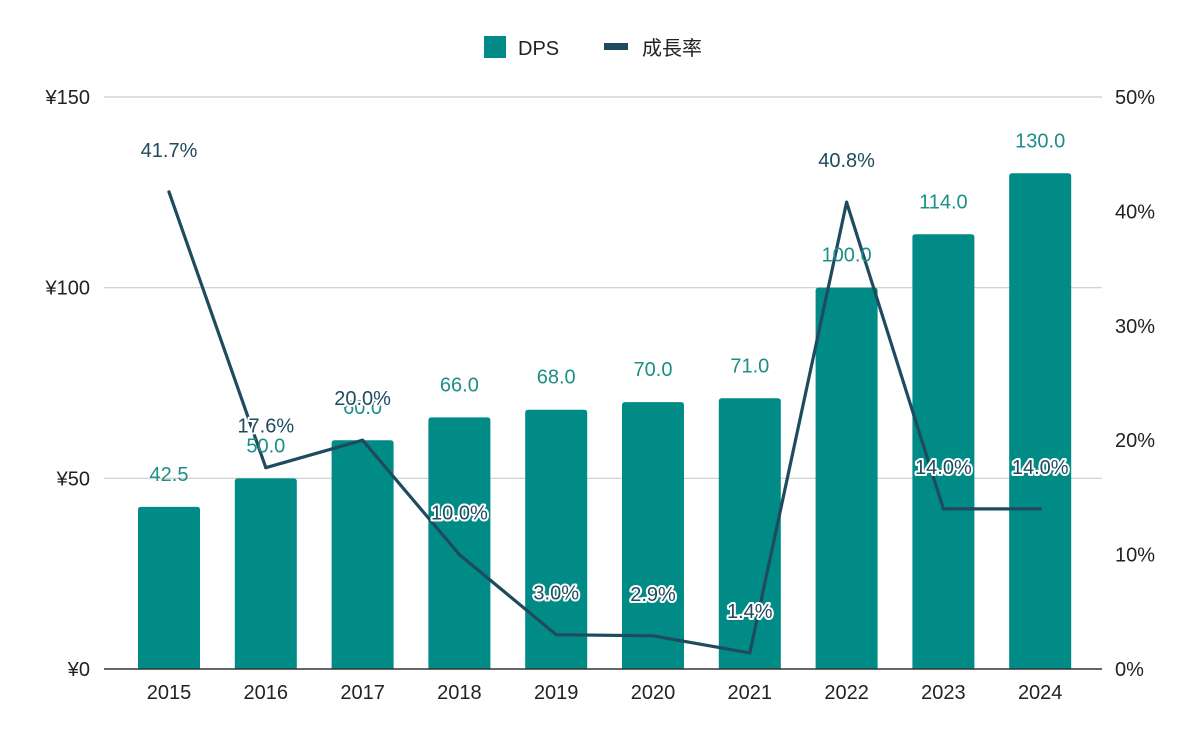 This screenshot has height=742, width=1200. What do you see at coordinates (495, 47) in the screenshot?
I see `legend-swatch-dps` at bounding box center [495, 47].